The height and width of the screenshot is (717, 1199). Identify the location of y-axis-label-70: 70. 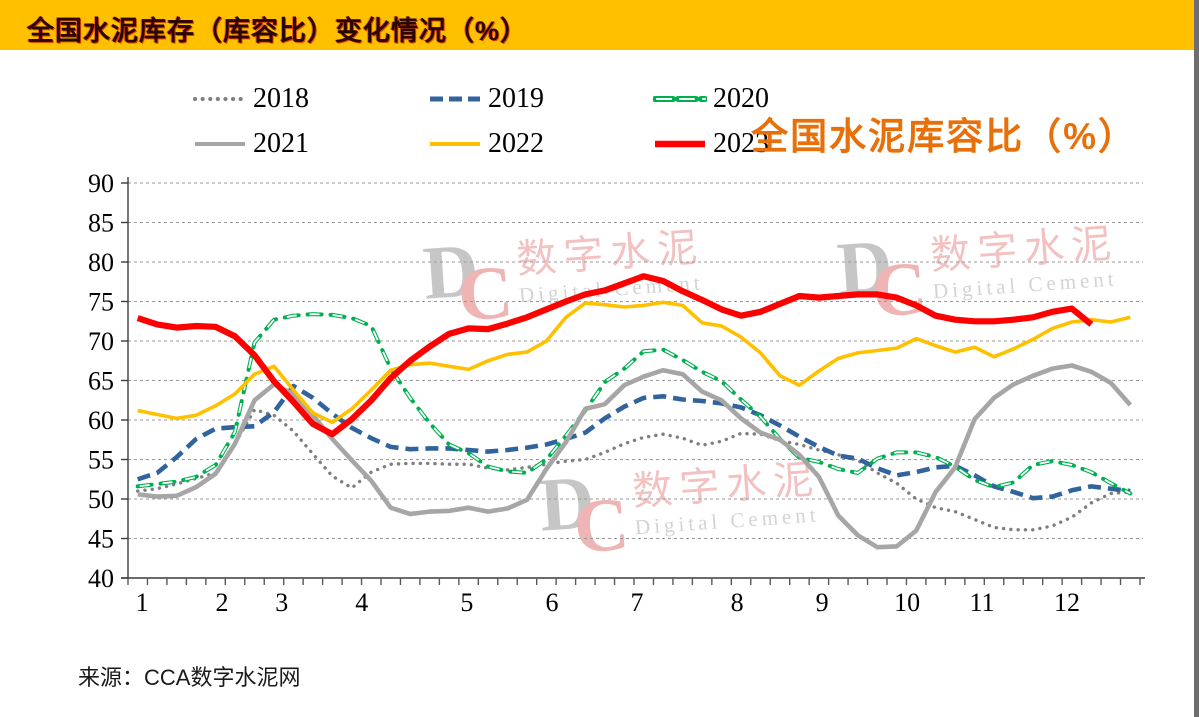
(101, 341).